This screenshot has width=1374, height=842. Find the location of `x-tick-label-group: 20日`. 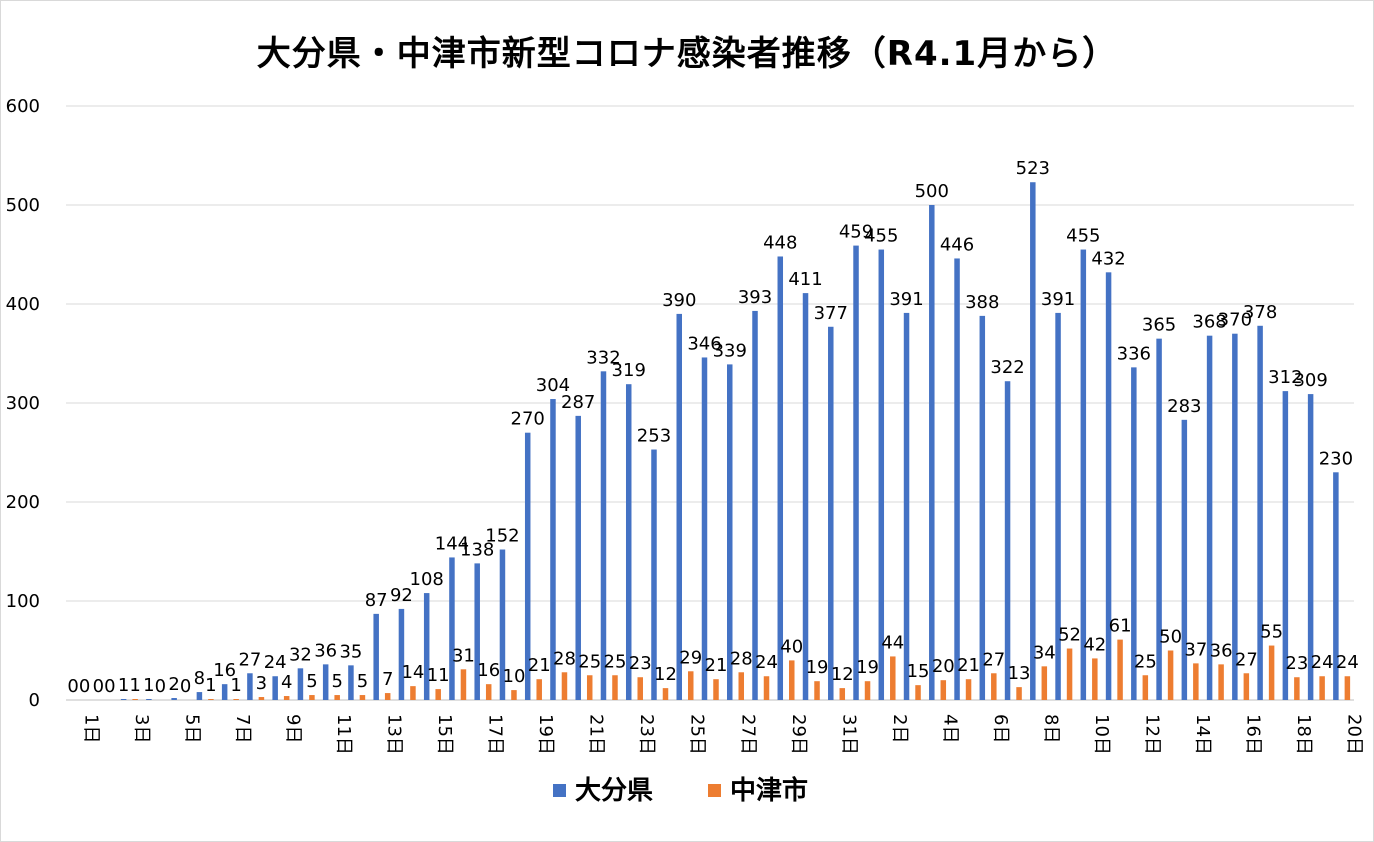

x-tick-label-group: 20日 is located at coordinates (1353, 734).